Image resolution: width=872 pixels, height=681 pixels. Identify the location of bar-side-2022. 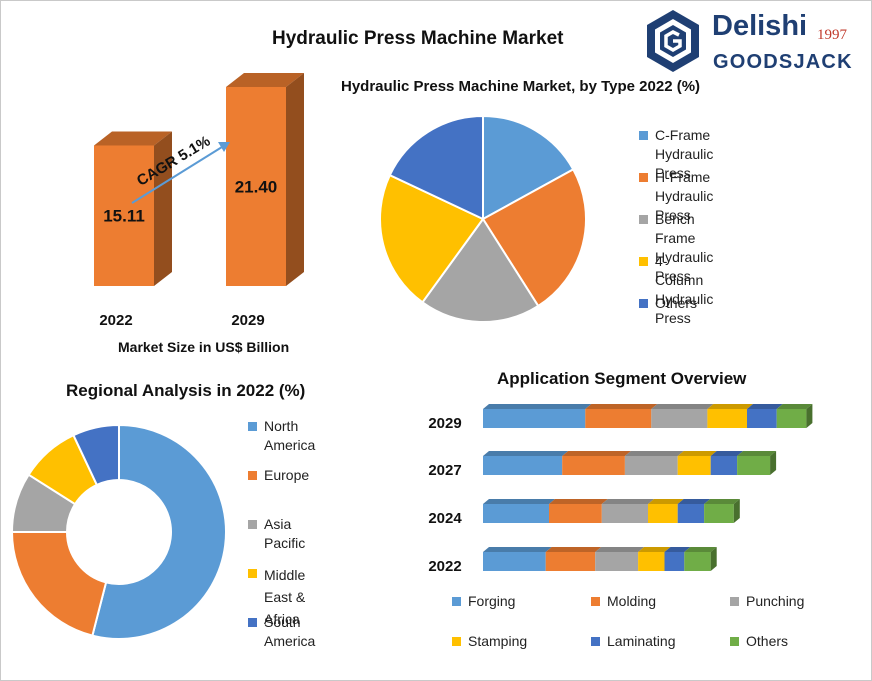
(163, 208).